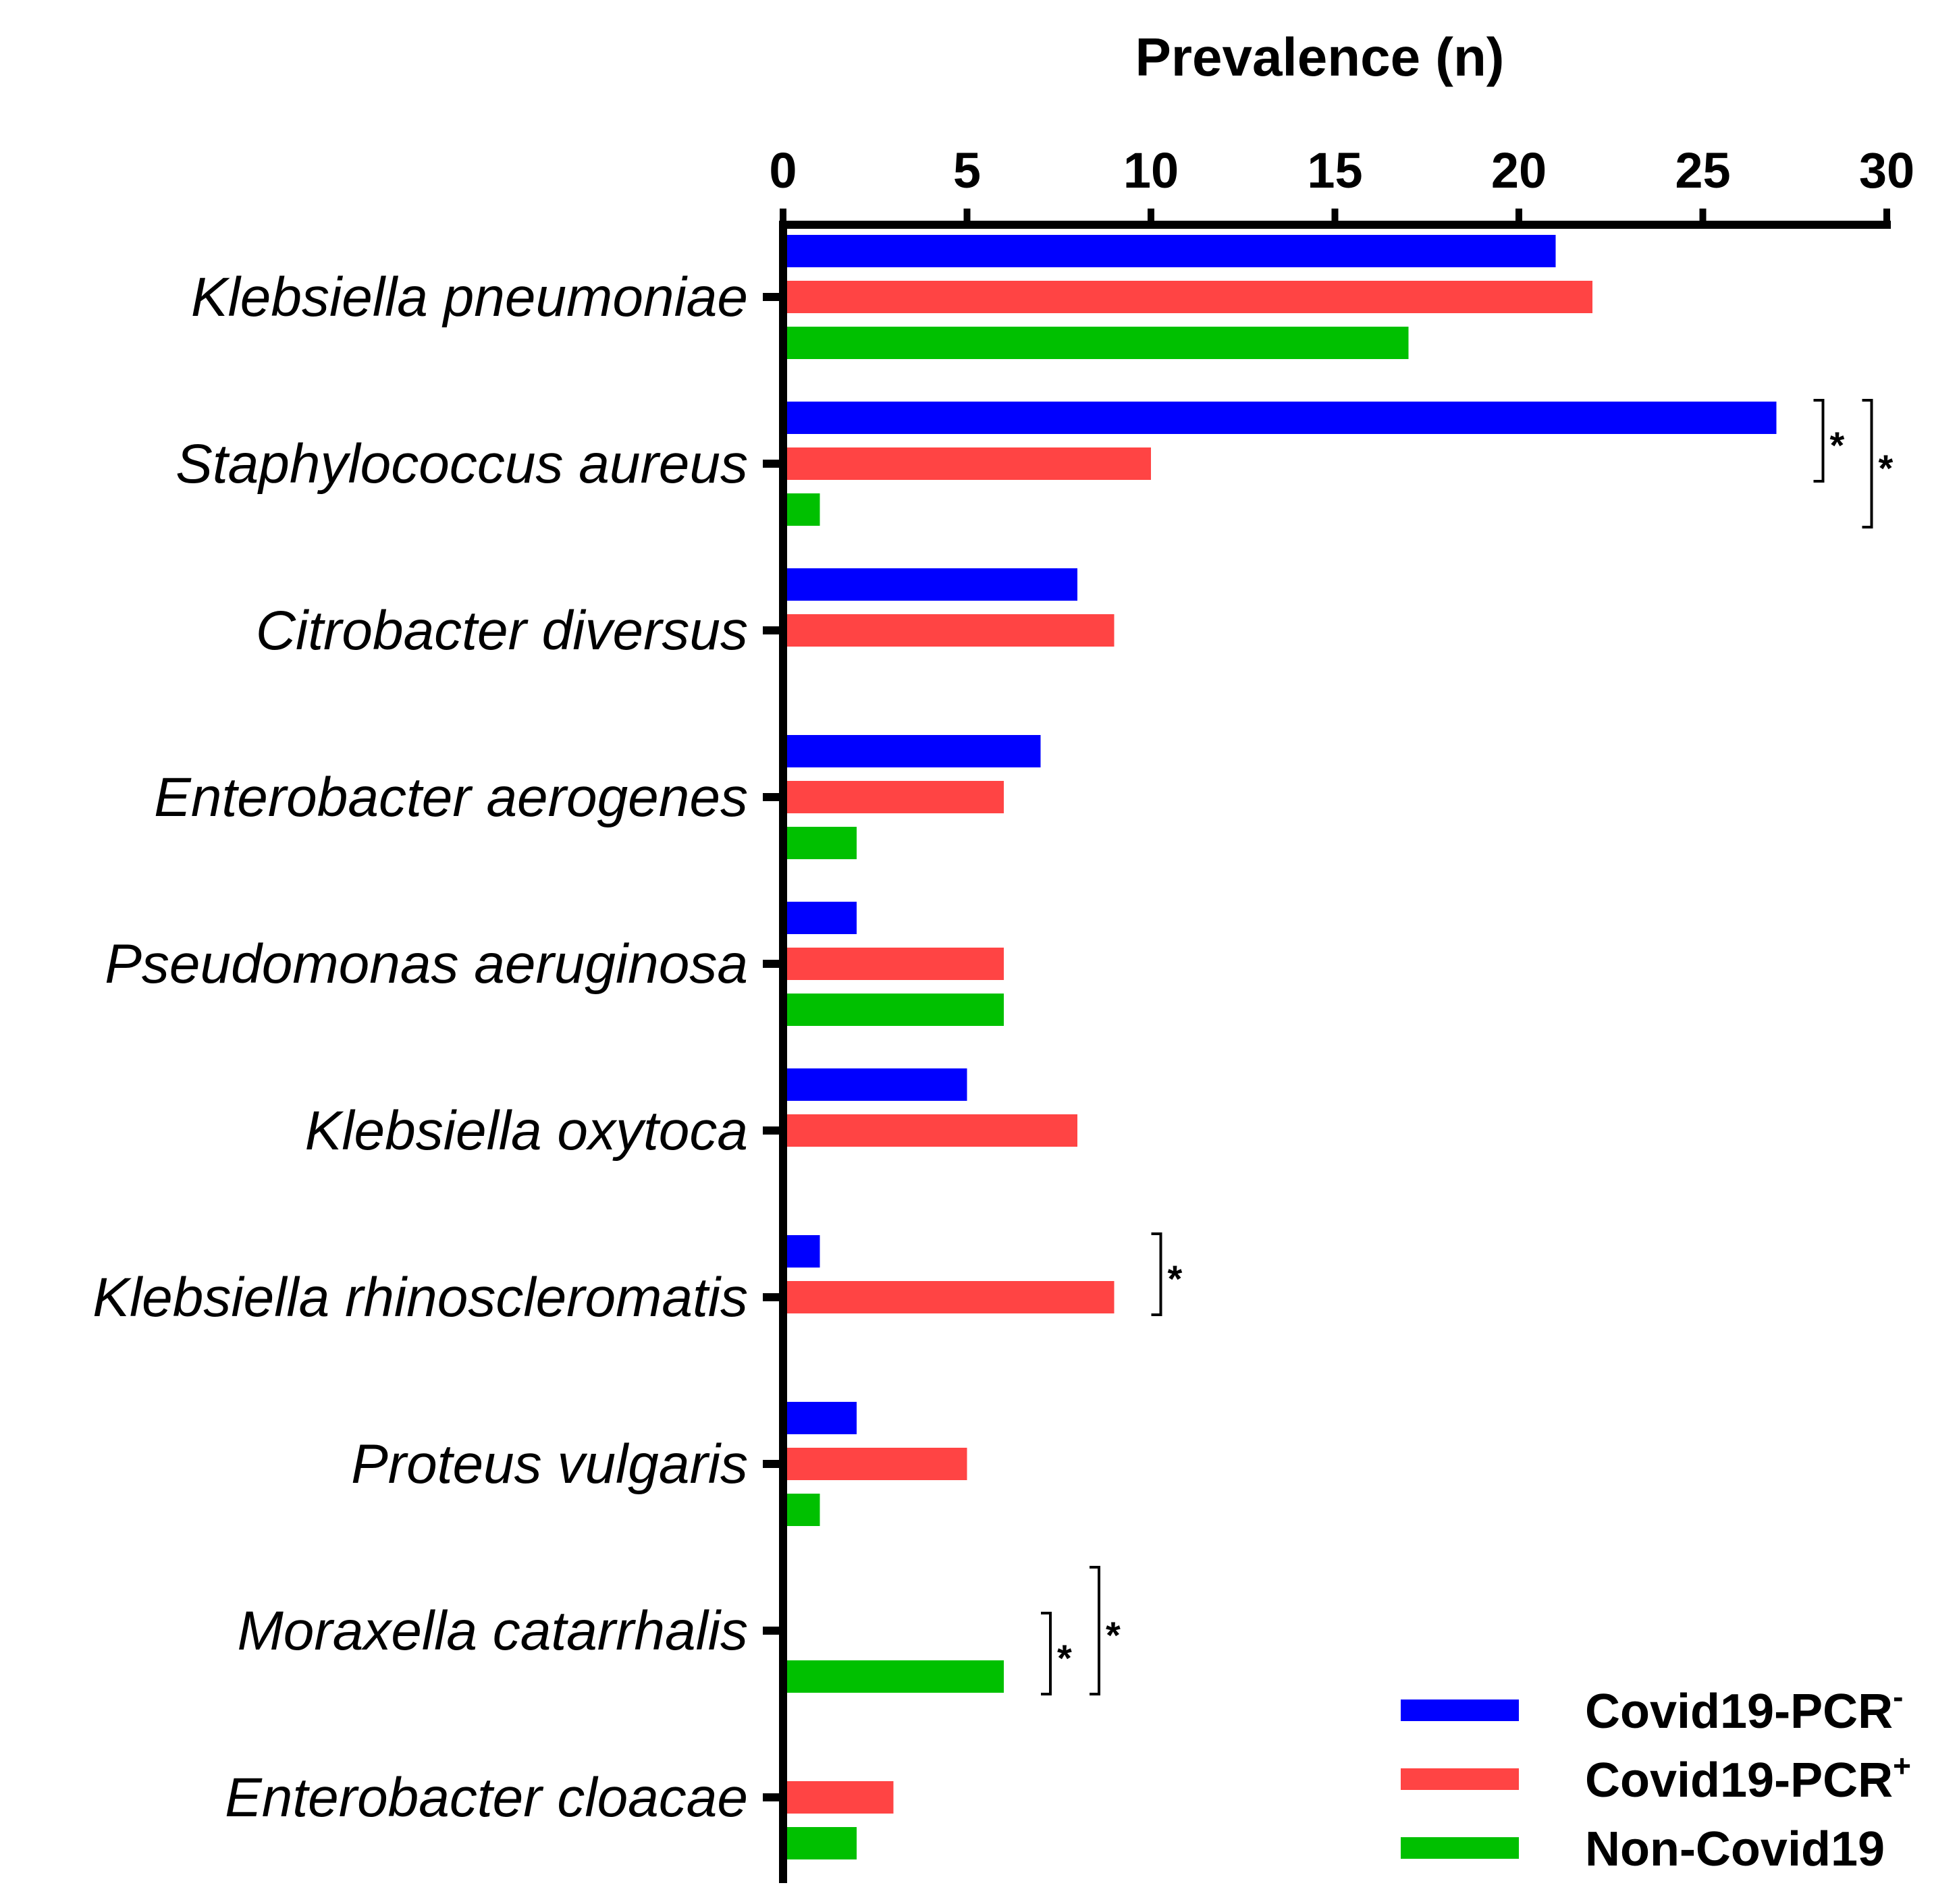 This screenshot has height=1904, width=1959. I want to click on category-label-klebsiella-oxytoca: Klebsiella oxytoca, so click(526, 1131).